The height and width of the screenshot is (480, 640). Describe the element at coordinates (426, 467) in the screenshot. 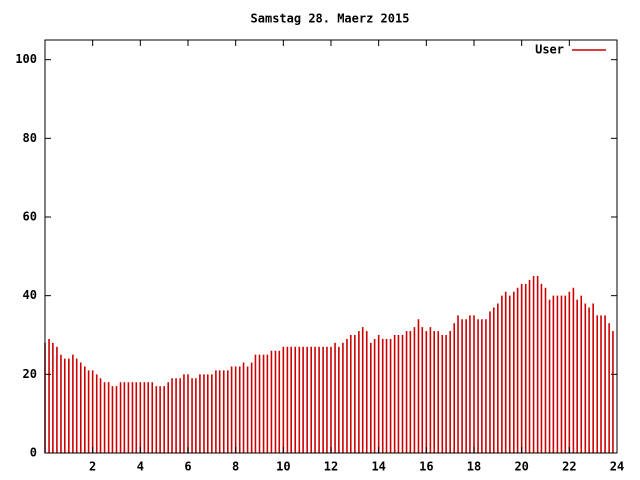

I see `x-tick-label: 16` at that location.